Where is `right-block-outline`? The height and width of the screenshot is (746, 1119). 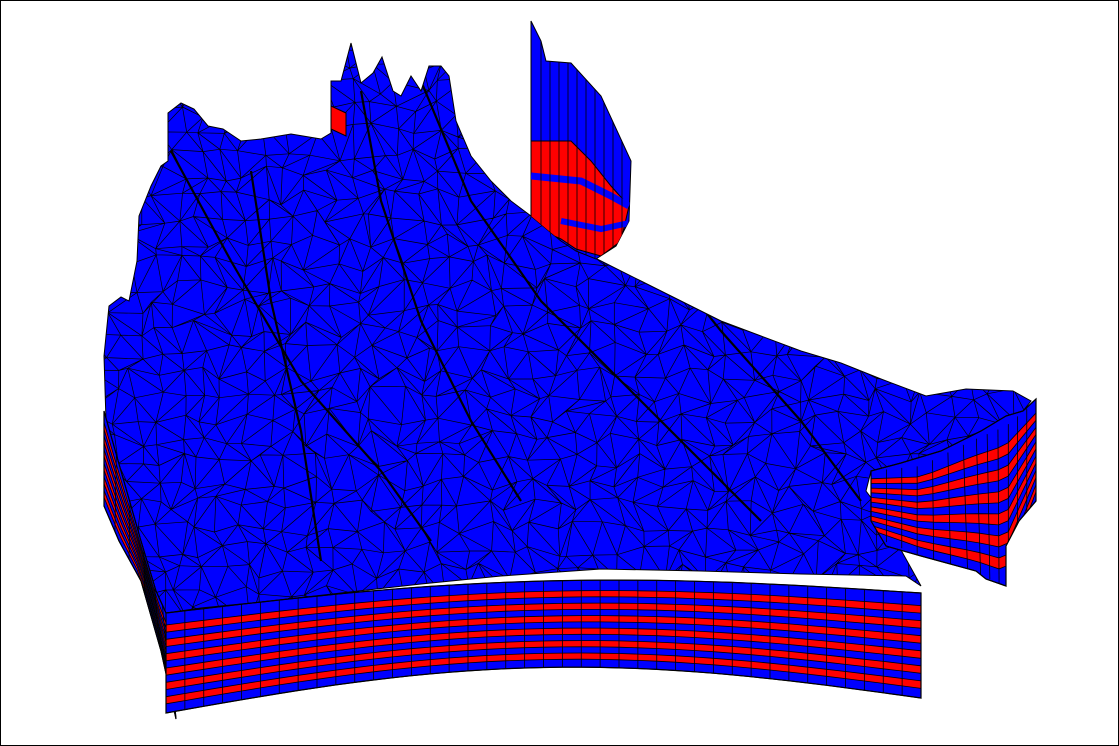 right-block-outline is located at coordinates (953, 492).